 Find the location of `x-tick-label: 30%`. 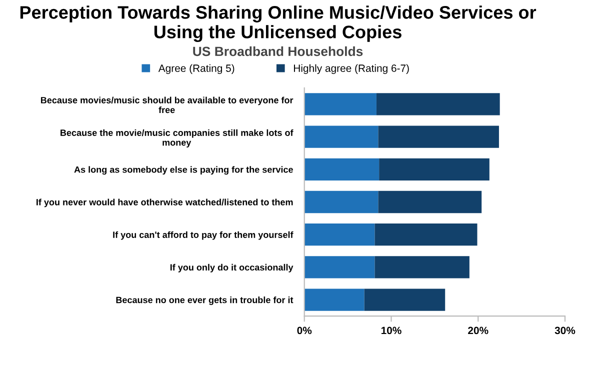

x-tick-label: 30% is located at coordinates (565, 330).